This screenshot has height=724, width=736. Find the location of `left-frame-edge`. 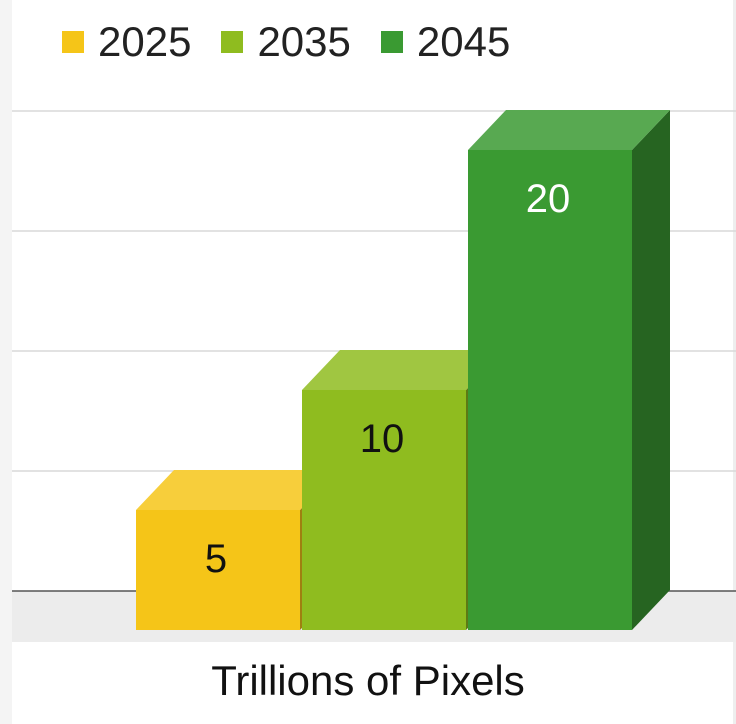

left-frame-edge is located at coordinates (6, 362).